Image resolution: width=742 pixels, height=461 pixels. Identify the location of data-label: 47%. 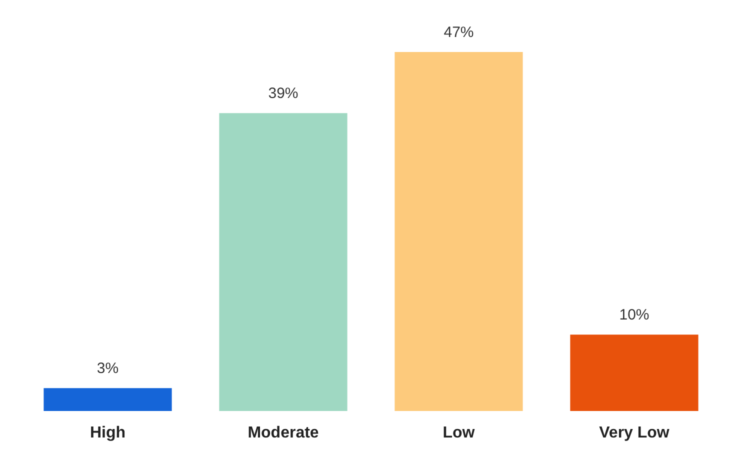
(459, 32).